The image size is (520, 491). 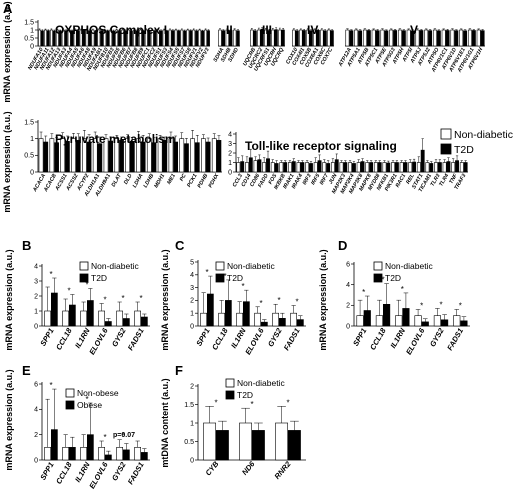 What do you see at coordinates (312, 30) in the screenshot?
I see `chart-title: IV` at bounding box center [312, 30].